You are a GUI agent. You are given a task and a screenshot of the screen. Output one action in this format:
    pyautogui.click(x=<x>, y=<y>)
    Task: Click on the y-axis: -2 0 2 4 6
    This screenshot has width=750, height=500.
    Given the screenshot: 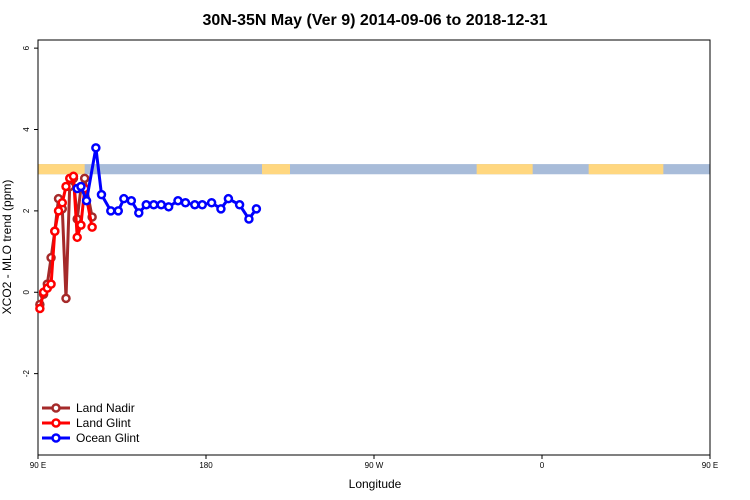 What is the action you would take?
    pyautogui.click(x=30, y=211)
    